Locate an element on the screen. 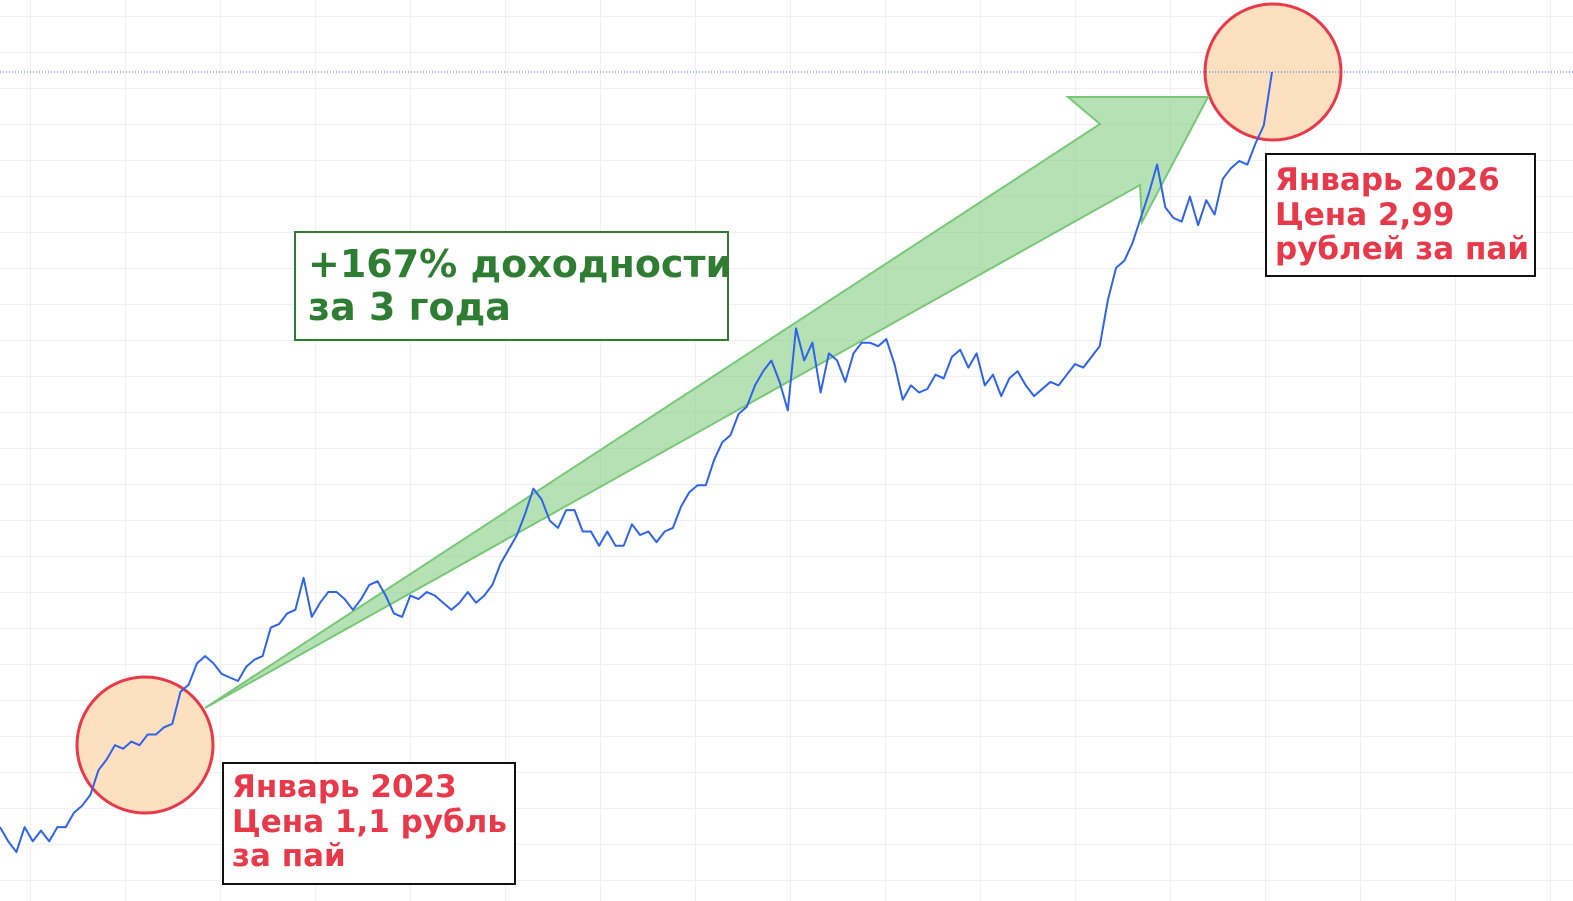  note-line: Январь 2026 is located at coordinates (1387, 180).